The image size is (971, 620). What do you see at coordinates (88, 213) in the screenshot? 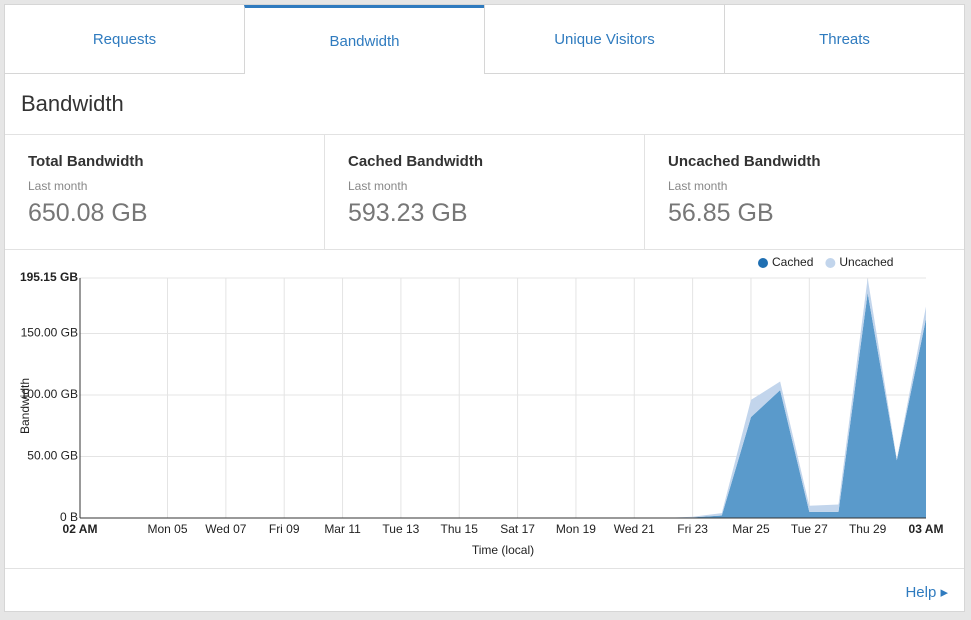
I see `stat-value: 650.08 GB` at bounding box center [88, 213].